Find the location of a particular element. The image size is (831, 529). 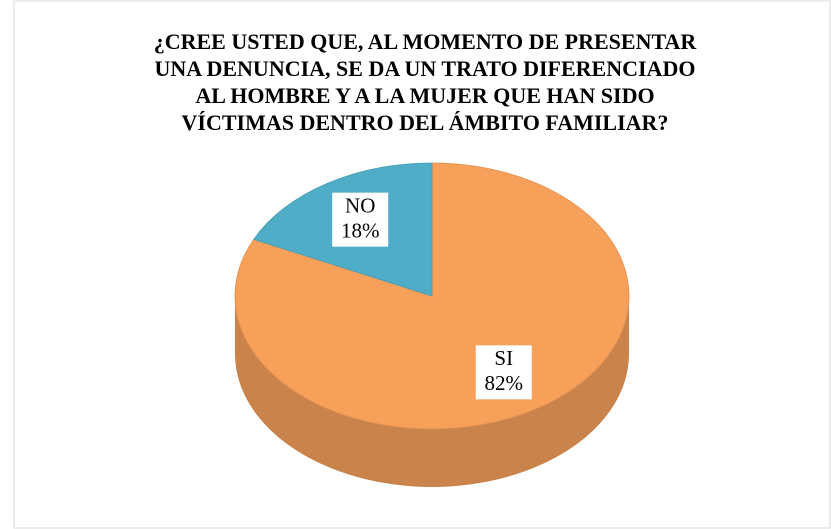

chart-title: ¿CREE USTED QUE, AL MOMENTO DE PRESENTAR is located at coordinates (426, 41).